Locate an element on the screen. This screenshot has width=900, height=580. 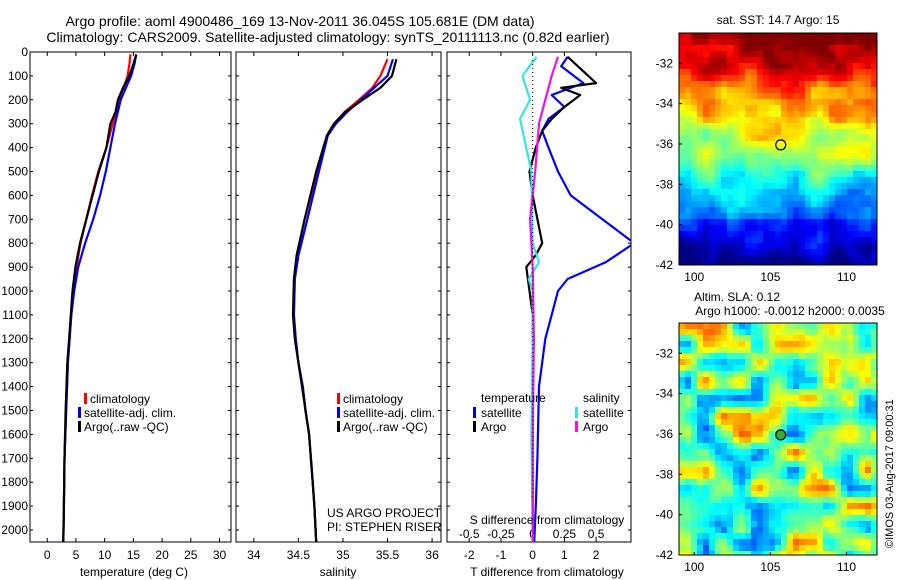
x-tick-label: 5 is located at coordinates (76, 555).